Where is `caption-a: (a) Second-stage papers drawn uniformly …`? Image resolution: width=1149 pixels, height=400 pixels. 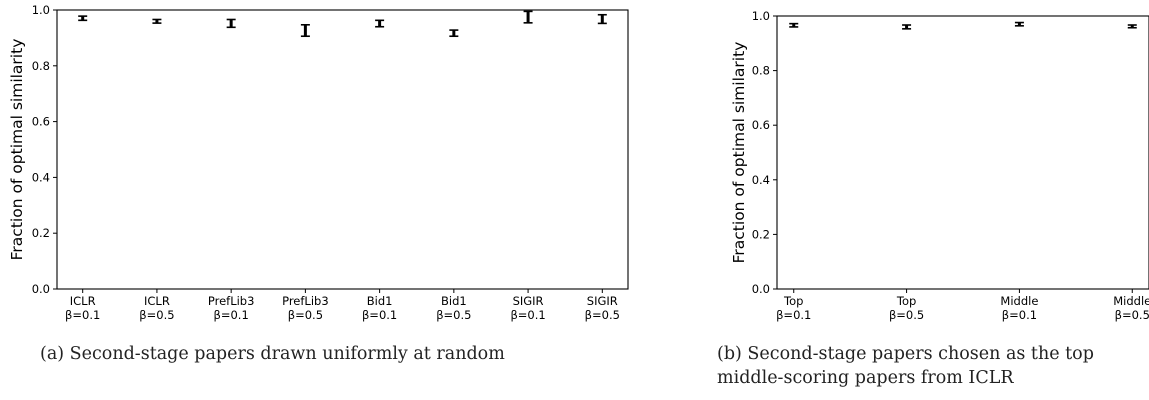 caption-a: (a) Second-stage papers drawn uniformly … is located at coordinates (272, 354).